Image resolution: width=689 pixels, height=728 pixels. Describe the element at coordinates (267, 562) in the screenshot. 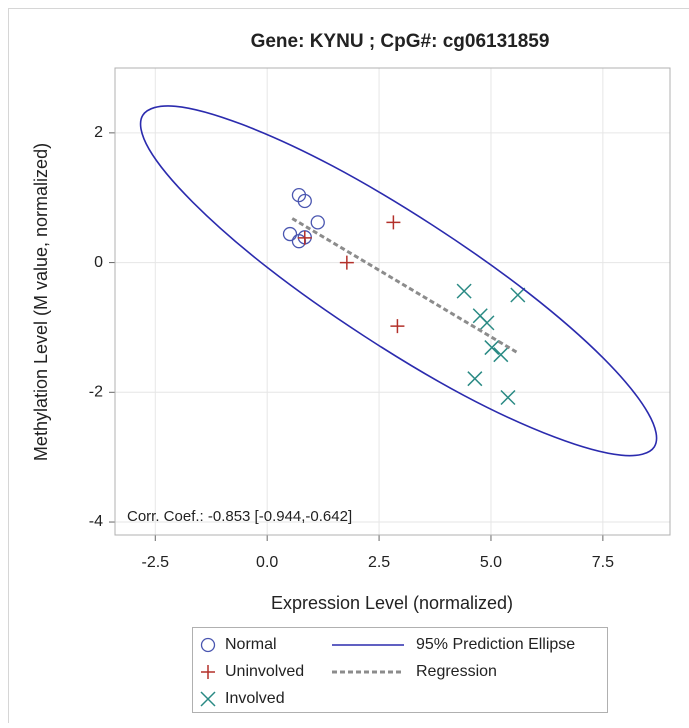

I see `x-tick-label: 0.0` at that location.